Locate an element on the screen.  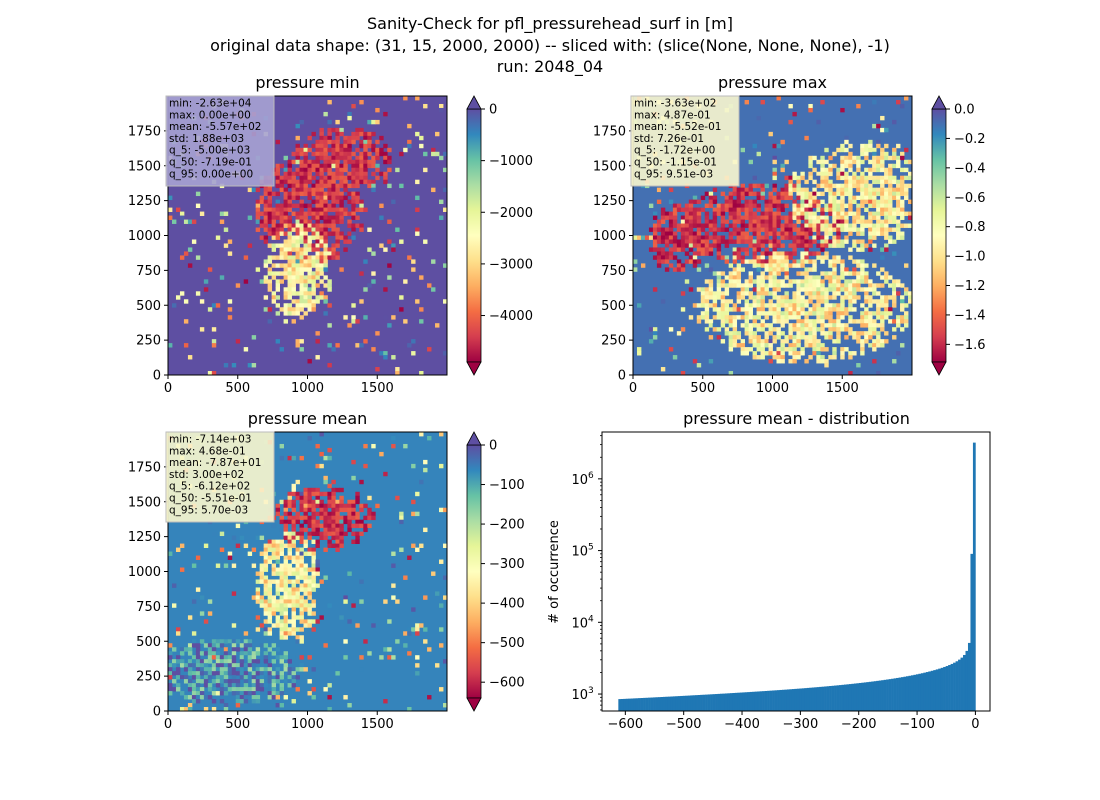
colorbar-tick-label: −1000 is located at coordinates (511, 161).